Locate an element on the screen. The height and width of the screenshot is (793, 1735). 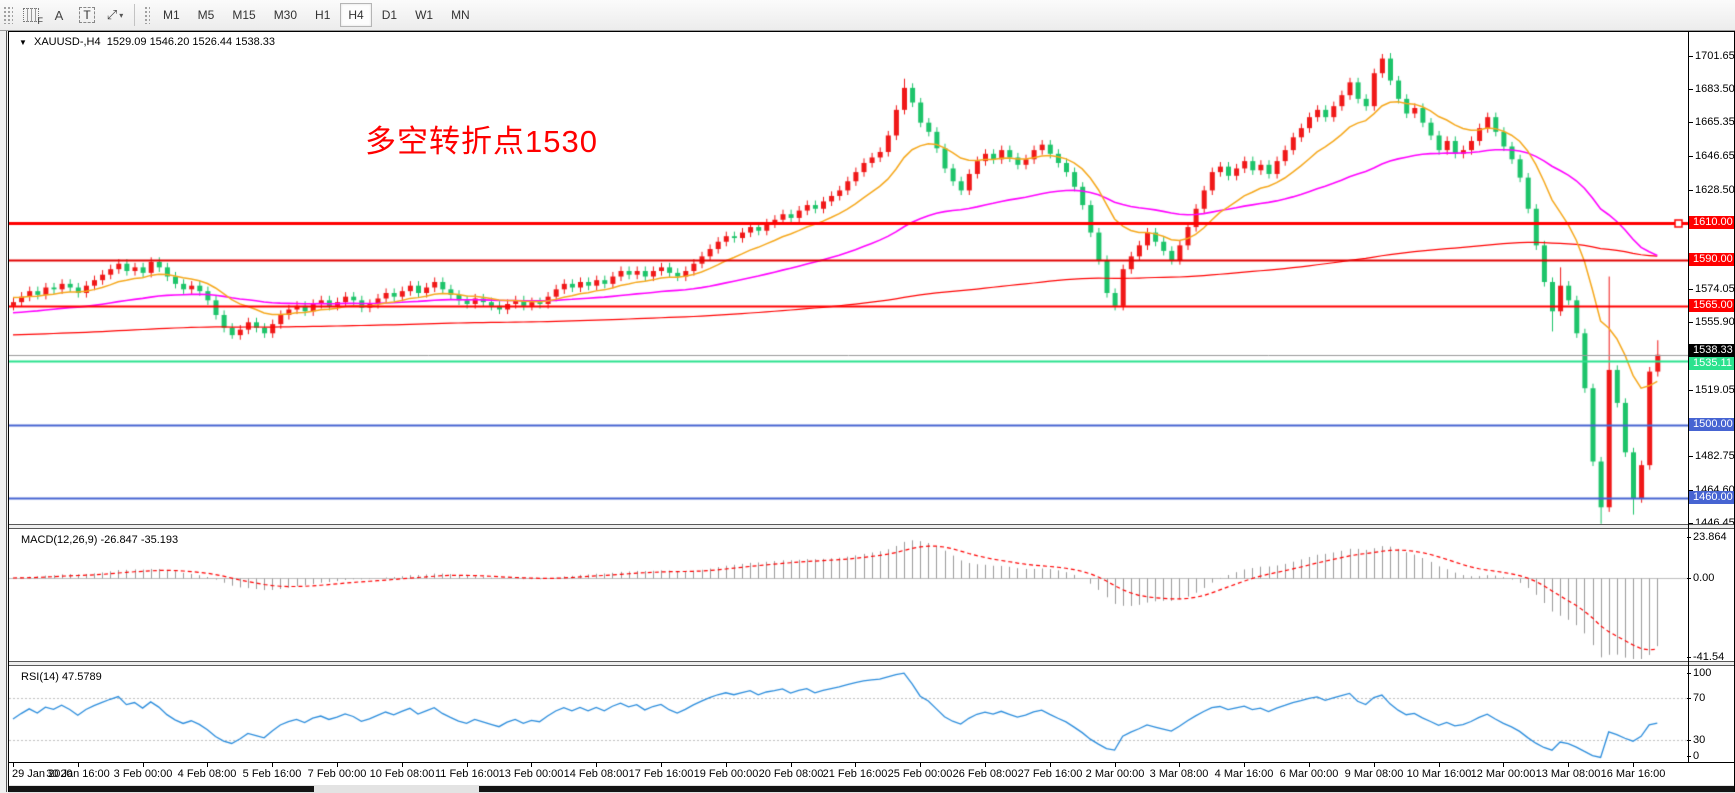
rsi-panel: RSI(14) 47.5789 100 70 30 0 is located at coordinates (871, 714).